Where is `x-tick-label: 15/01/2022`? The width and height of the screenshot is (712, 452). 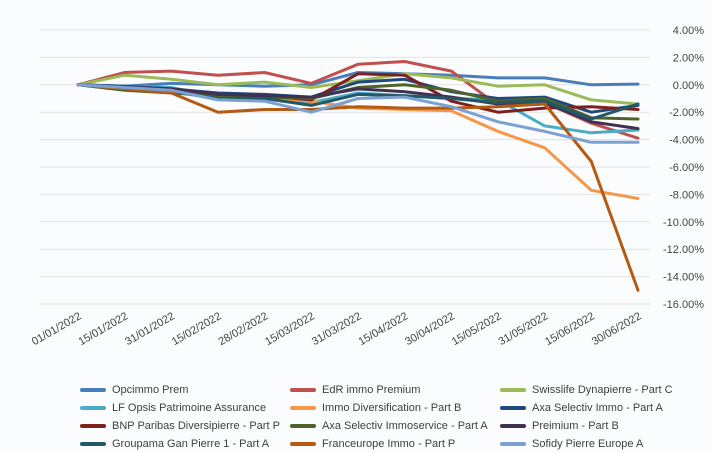
x-tick-label: 15/01/2022 is located at coordinates (103, 329).